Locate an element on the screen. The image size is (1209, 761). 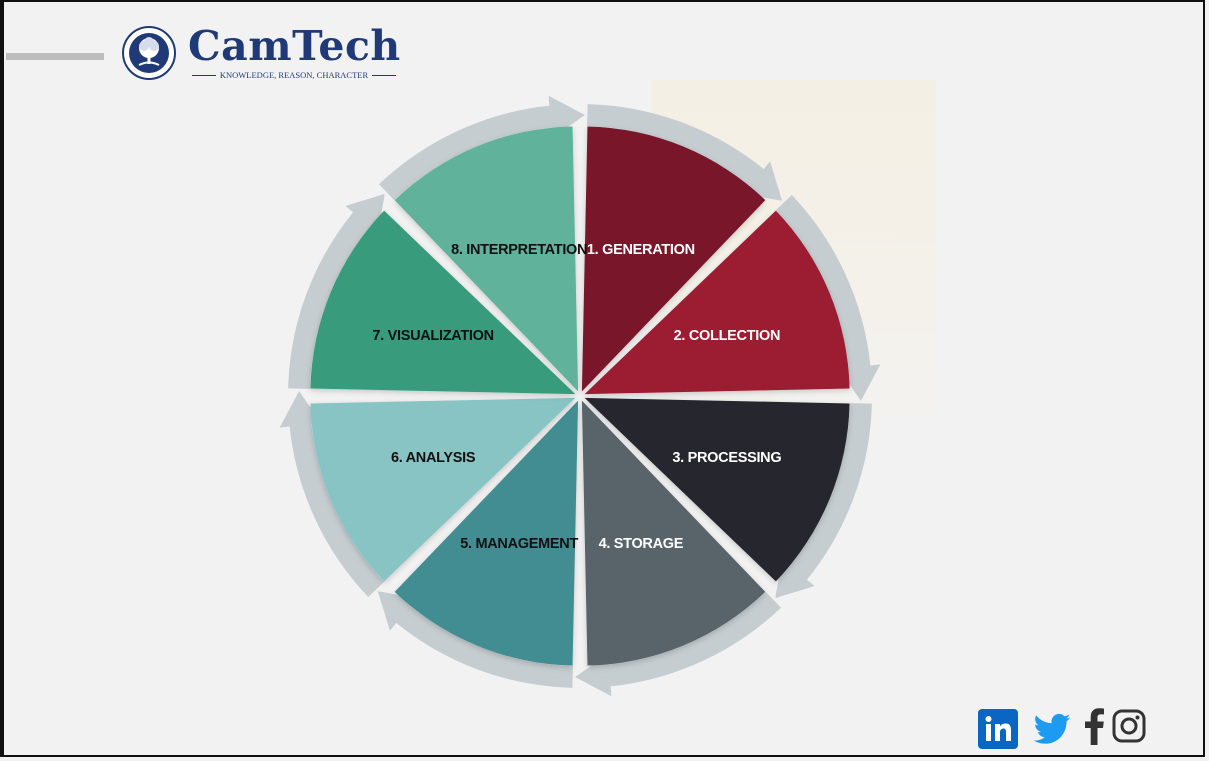
logo-wordmark: CamTech is located at coordinates (294, 46).